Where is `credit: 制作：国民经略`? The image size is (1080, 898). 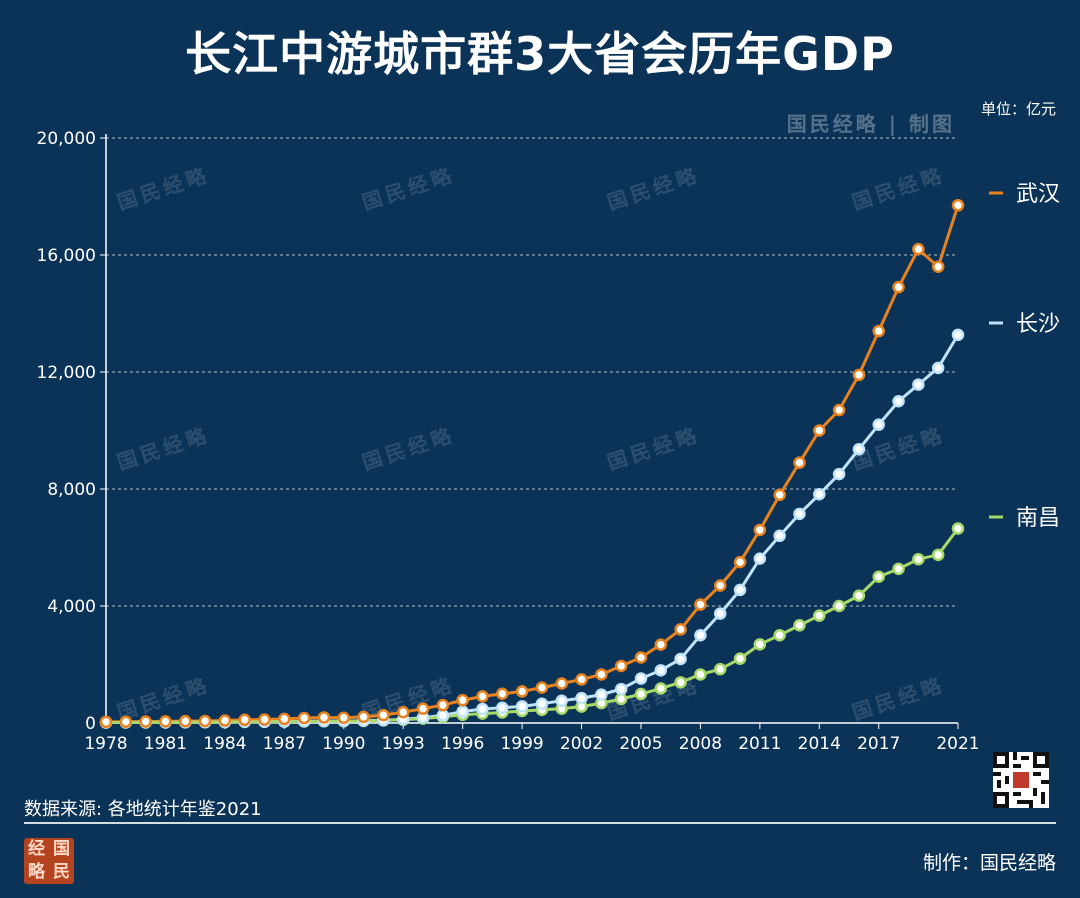 credit: 制作：国民经略 is located at coordinates (989, 863).